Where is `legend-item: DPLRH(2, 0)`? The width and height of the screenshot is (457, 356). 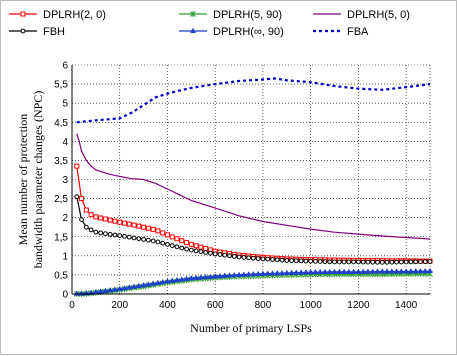 legend-item: DPLRH(2, 0) is located at coordinates (57, 15).